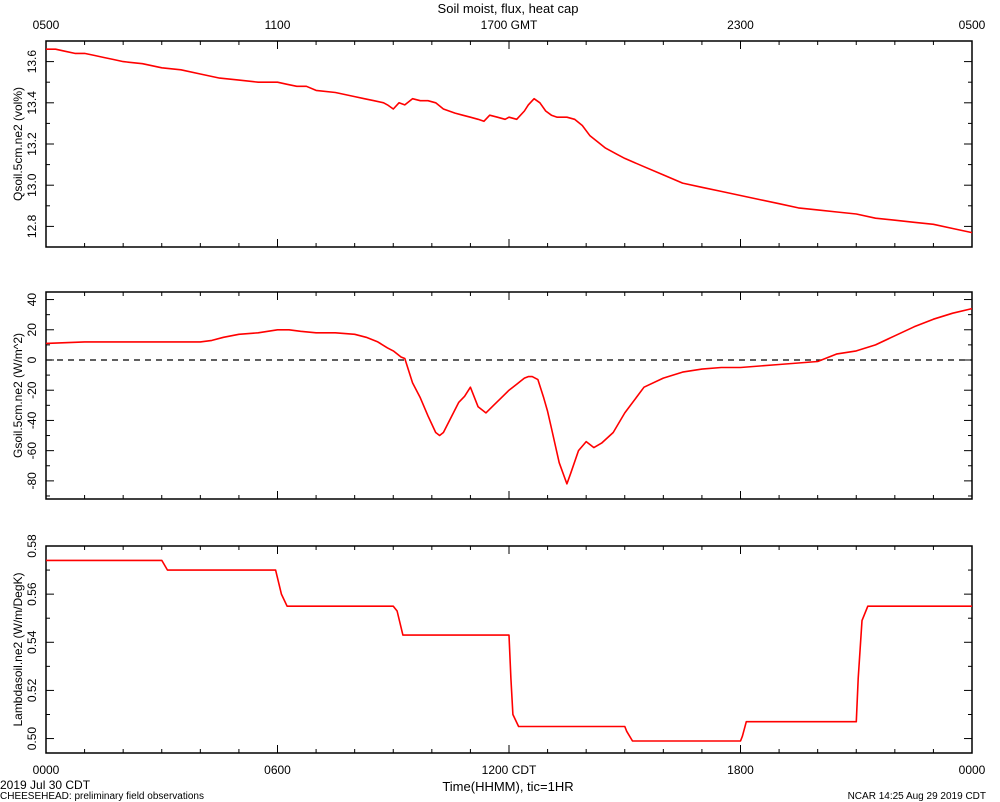  What do you see at coordinates (32, 481) in the screenshot?
I see `y-tick-label: -80` at bounding box center [32, 481].